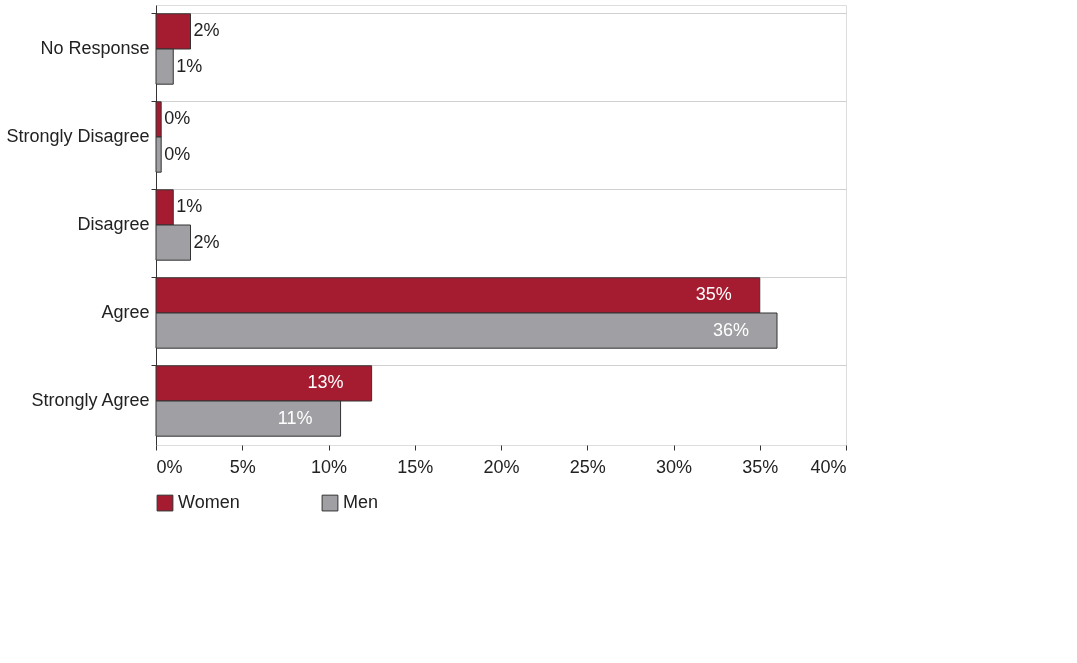  Describe the element at coordinates (713, 294) in the screenshot. I see `data-label: 35%` at that location.